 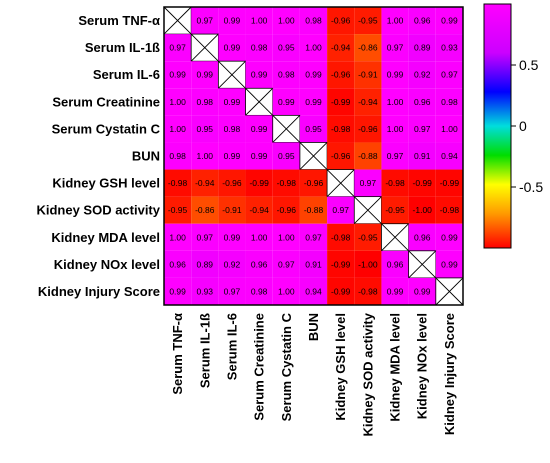 I want to click on cell-value-label: -1.00, so click(x=423, y=210).